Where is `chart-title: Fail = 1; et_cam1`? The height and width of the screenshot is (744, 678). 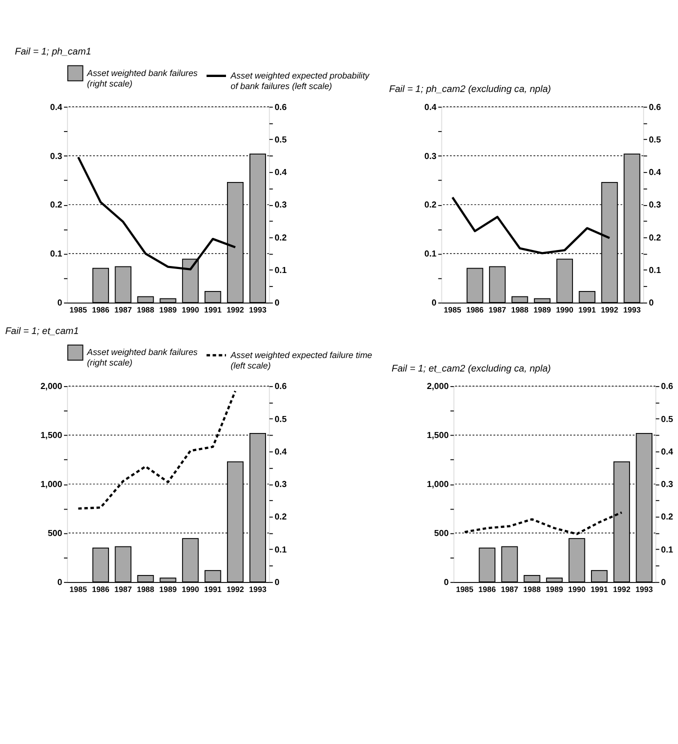 chart-title: Fail = 1; et_cam1 is located at coordinates (42, 331).